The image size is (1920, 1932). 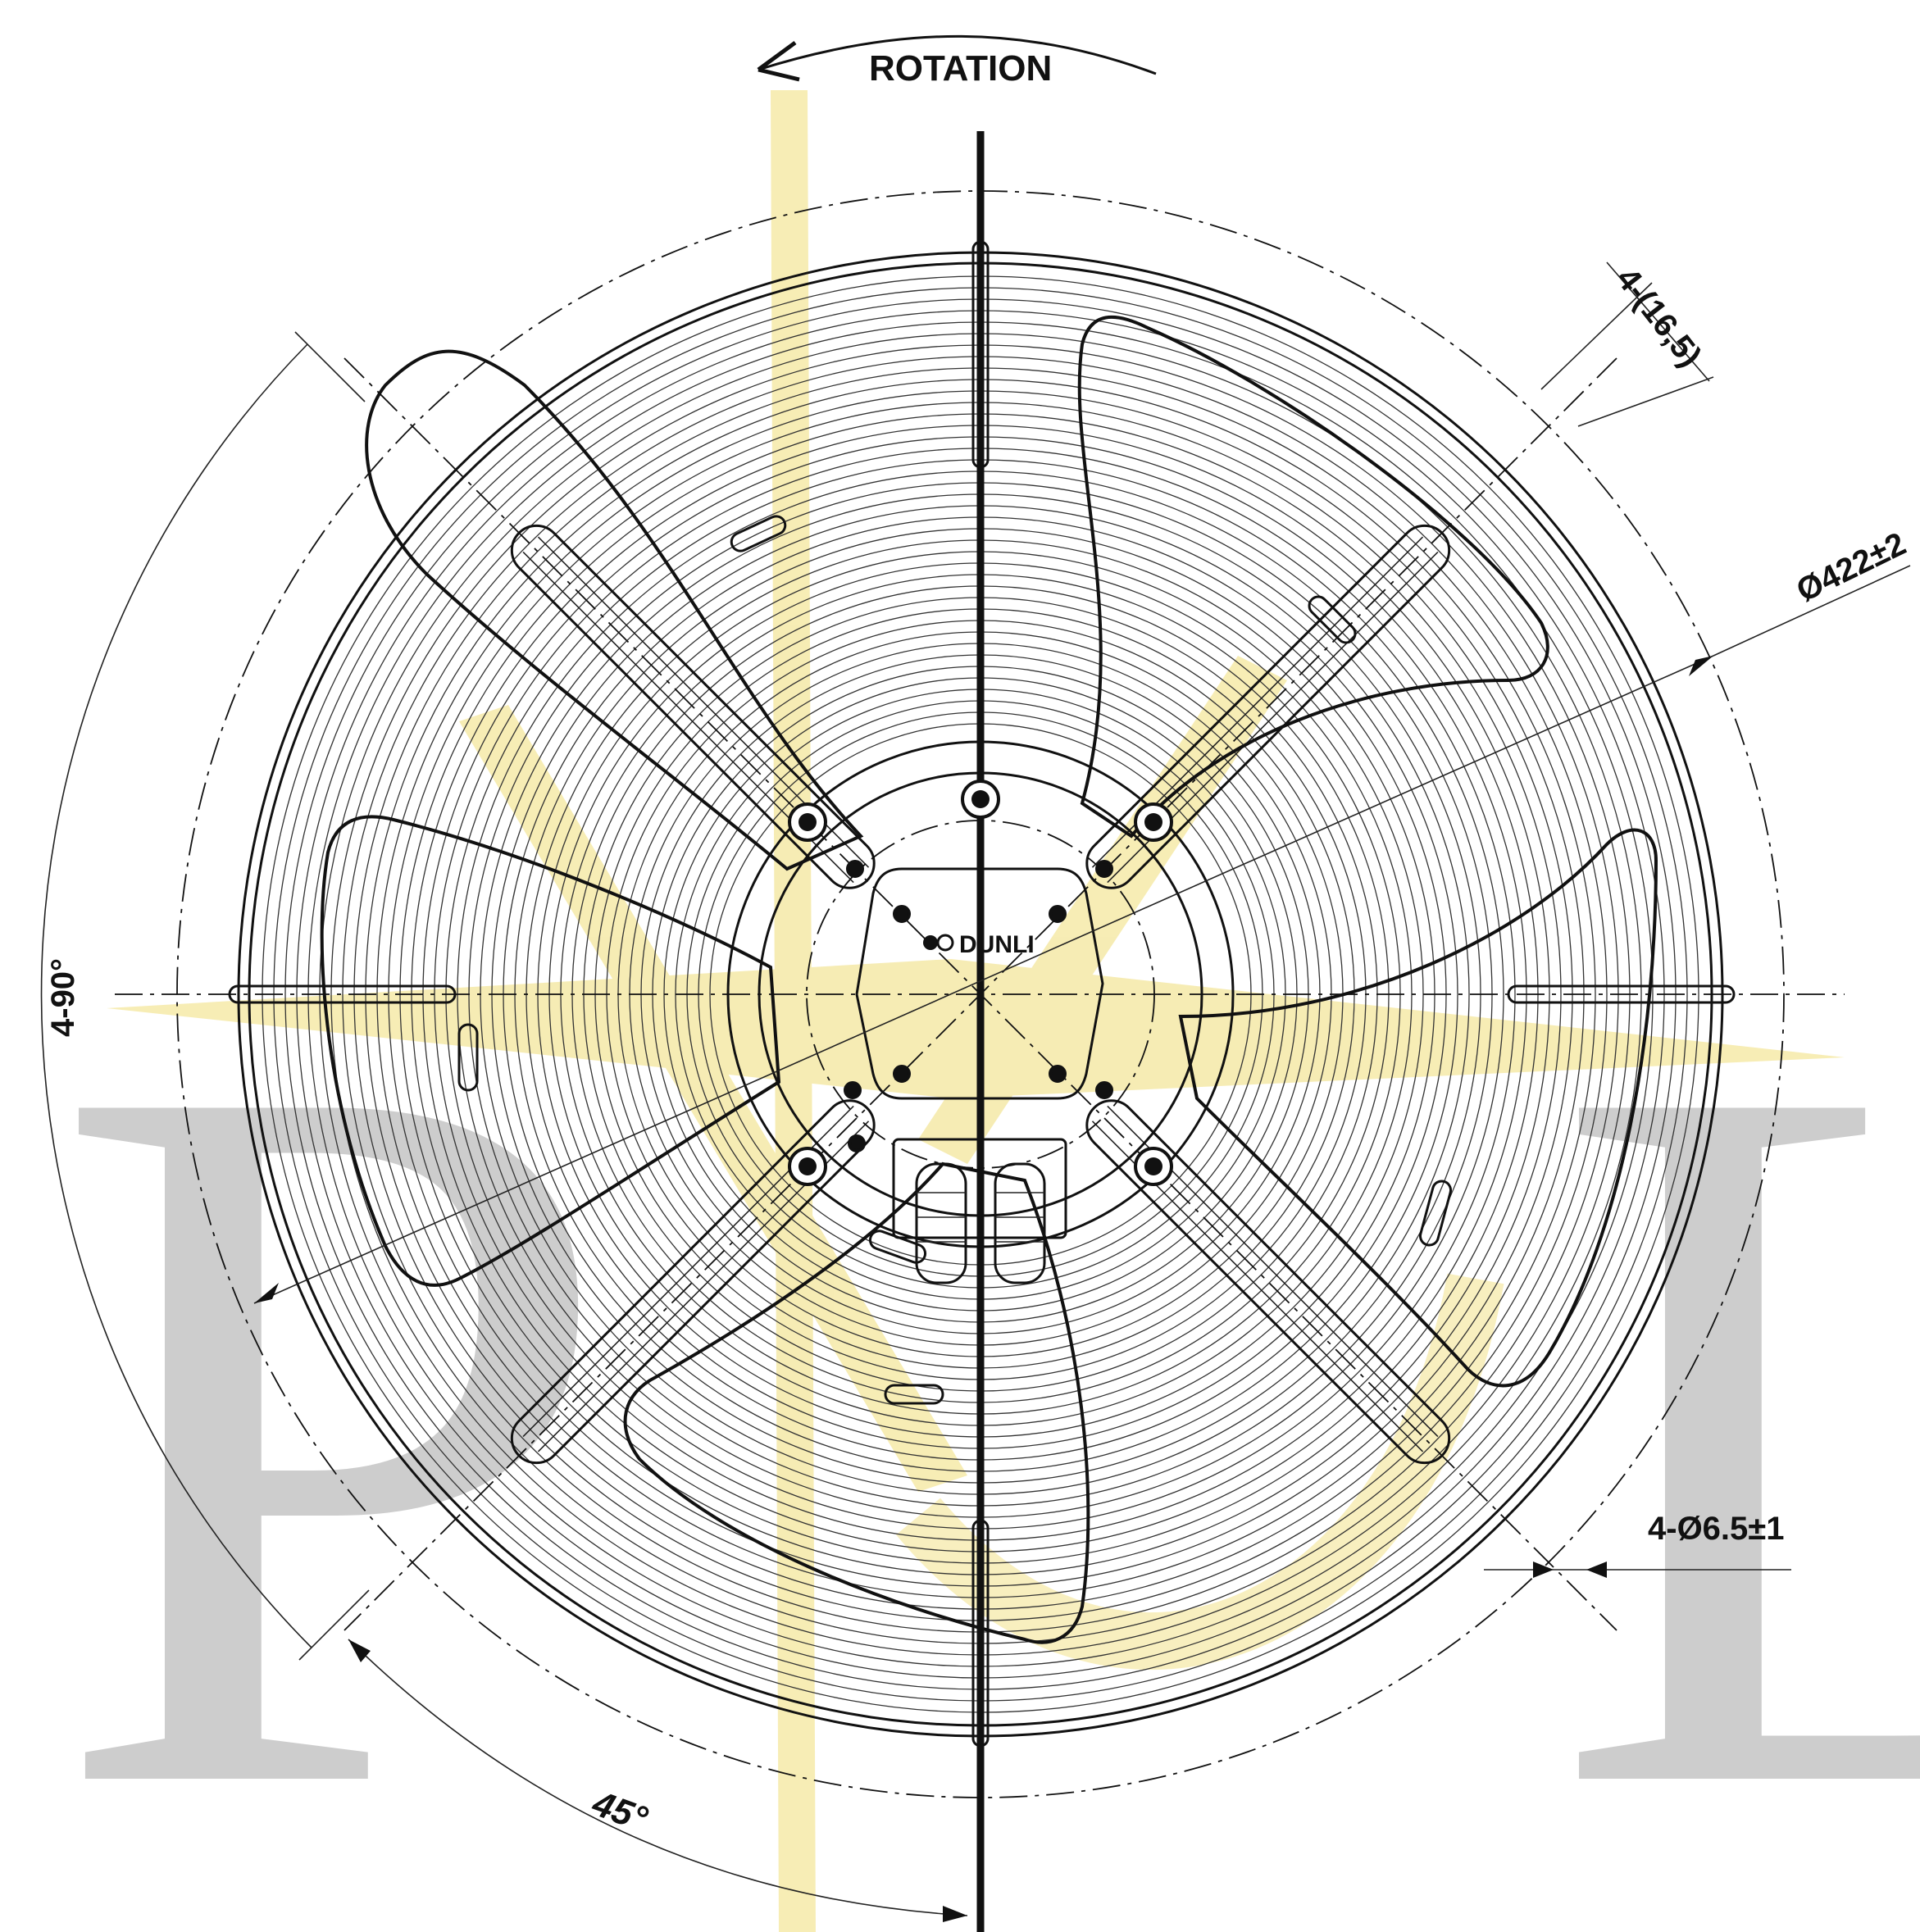 I want to click on angle-count-label: 4-90°, so click(x=63, y=998).